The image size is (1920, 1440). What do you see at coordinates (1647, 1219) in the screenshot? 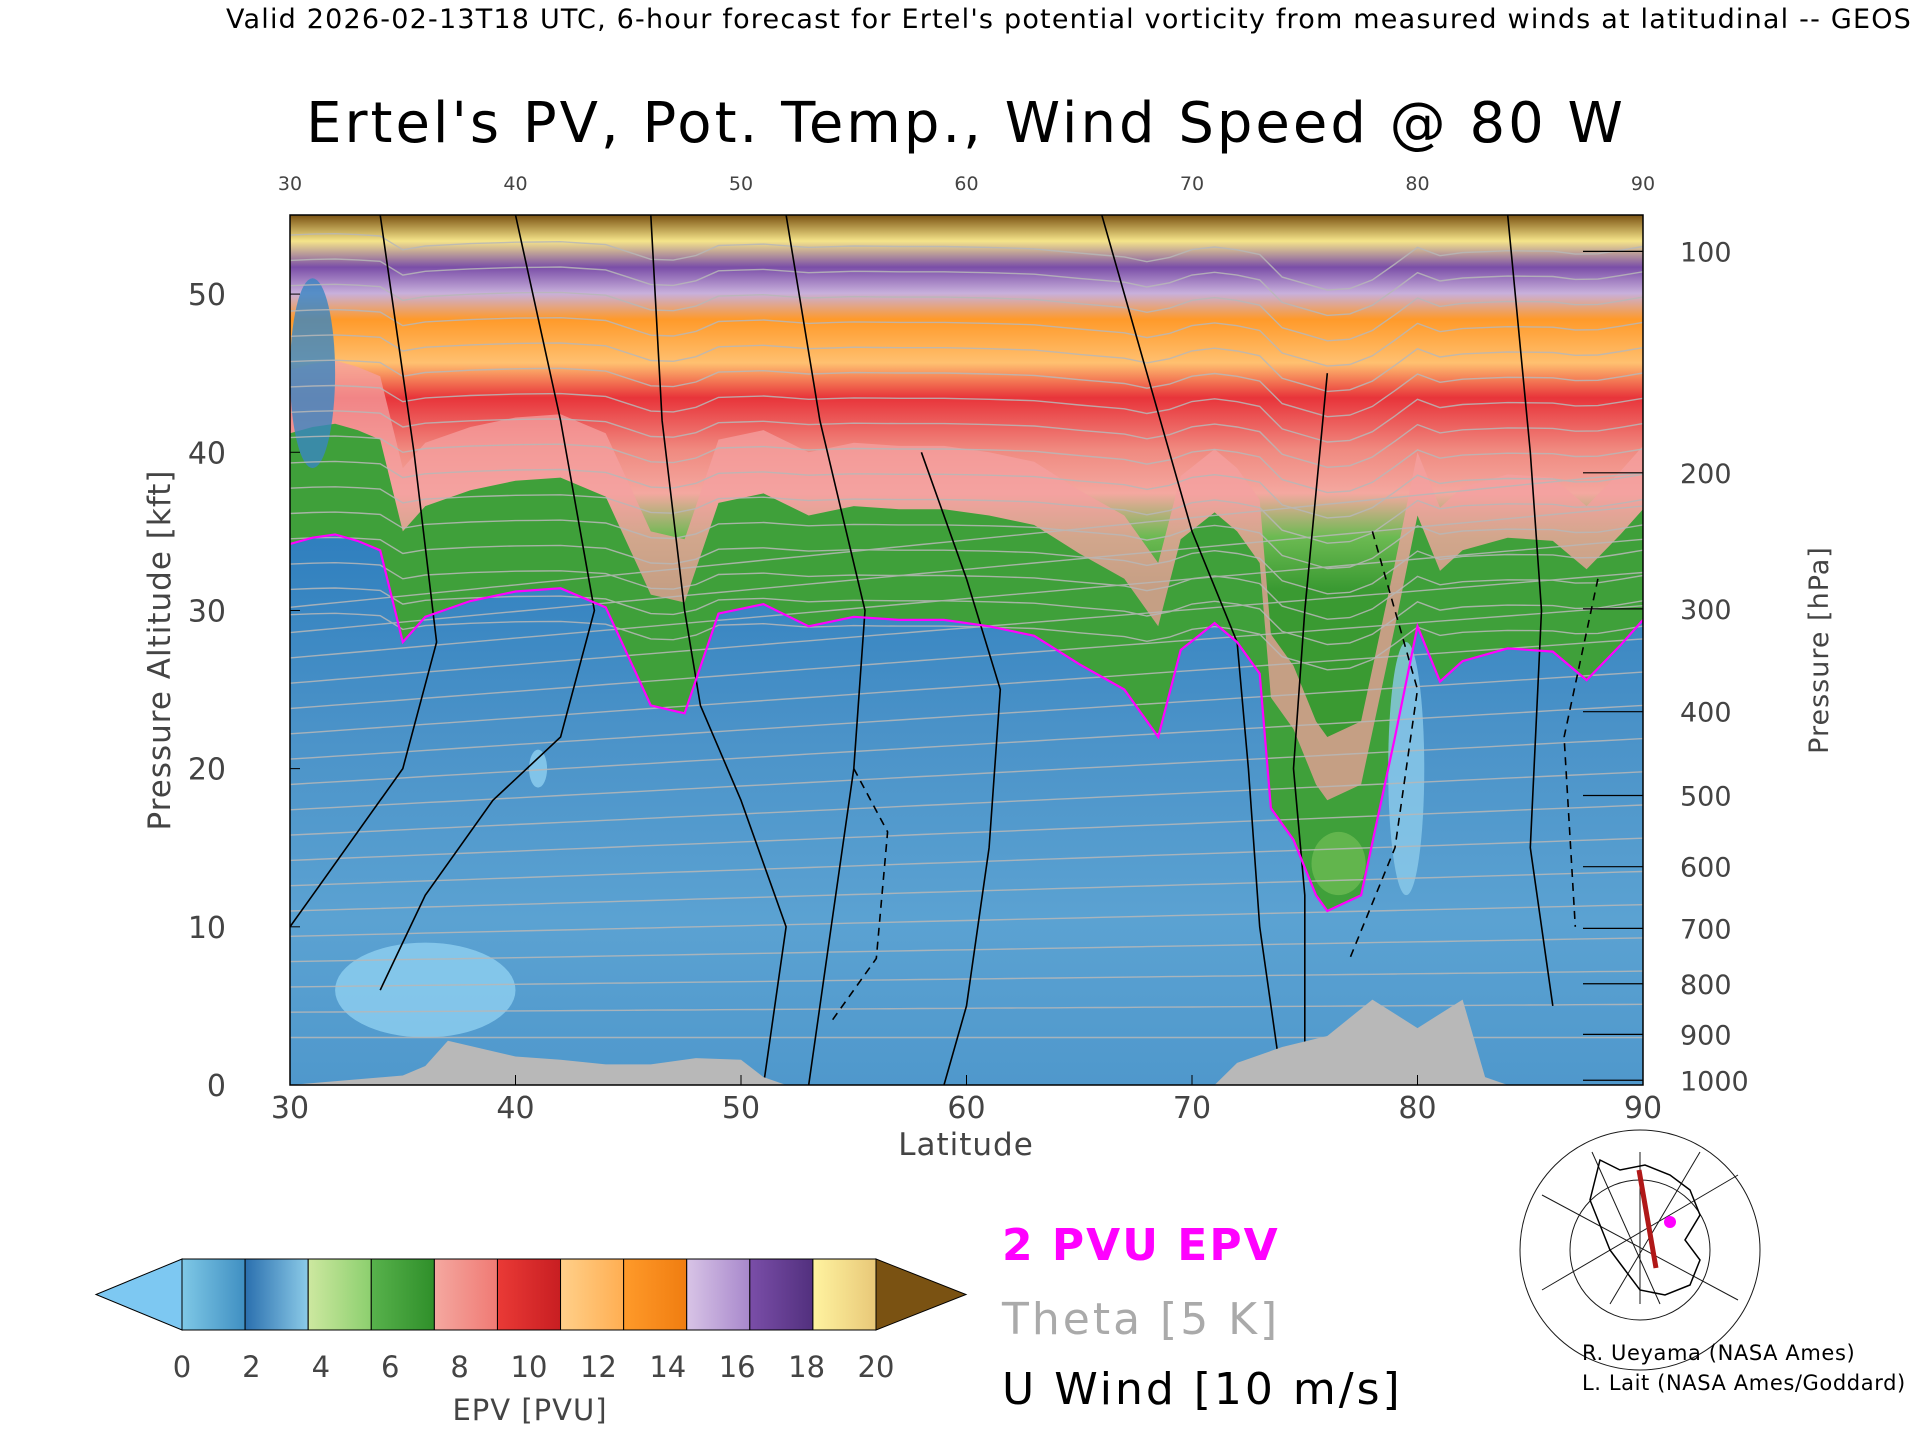
I see `section-line` at bounding box center [1647, 1219].